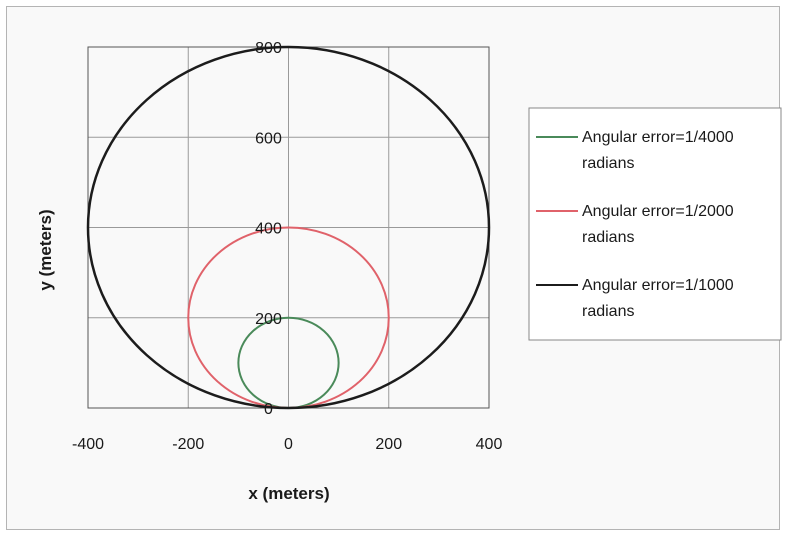 Image resolution: width=787 pixels, height=537 pixels. I want to click on x-tick-labels: -400 -200 0 200 400, so click(287, 444).